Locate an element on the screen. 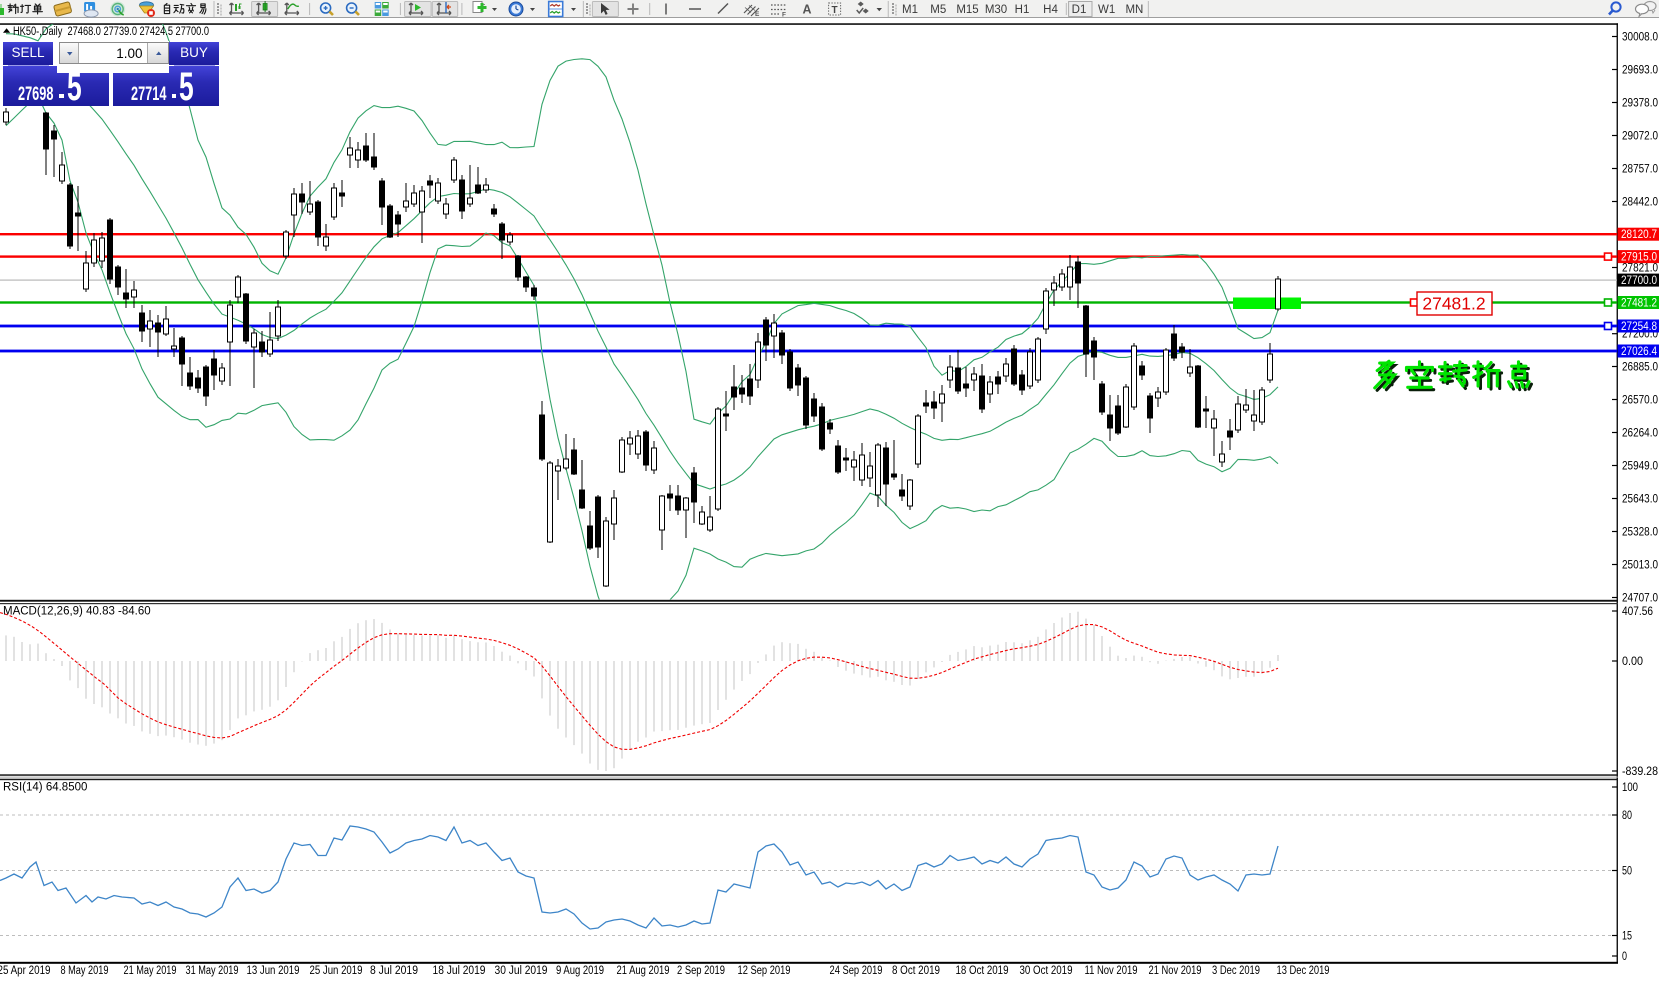 The height and width of the screenshot is (983, 1659). svg-text: M15 is located at coordinates (967, 10).